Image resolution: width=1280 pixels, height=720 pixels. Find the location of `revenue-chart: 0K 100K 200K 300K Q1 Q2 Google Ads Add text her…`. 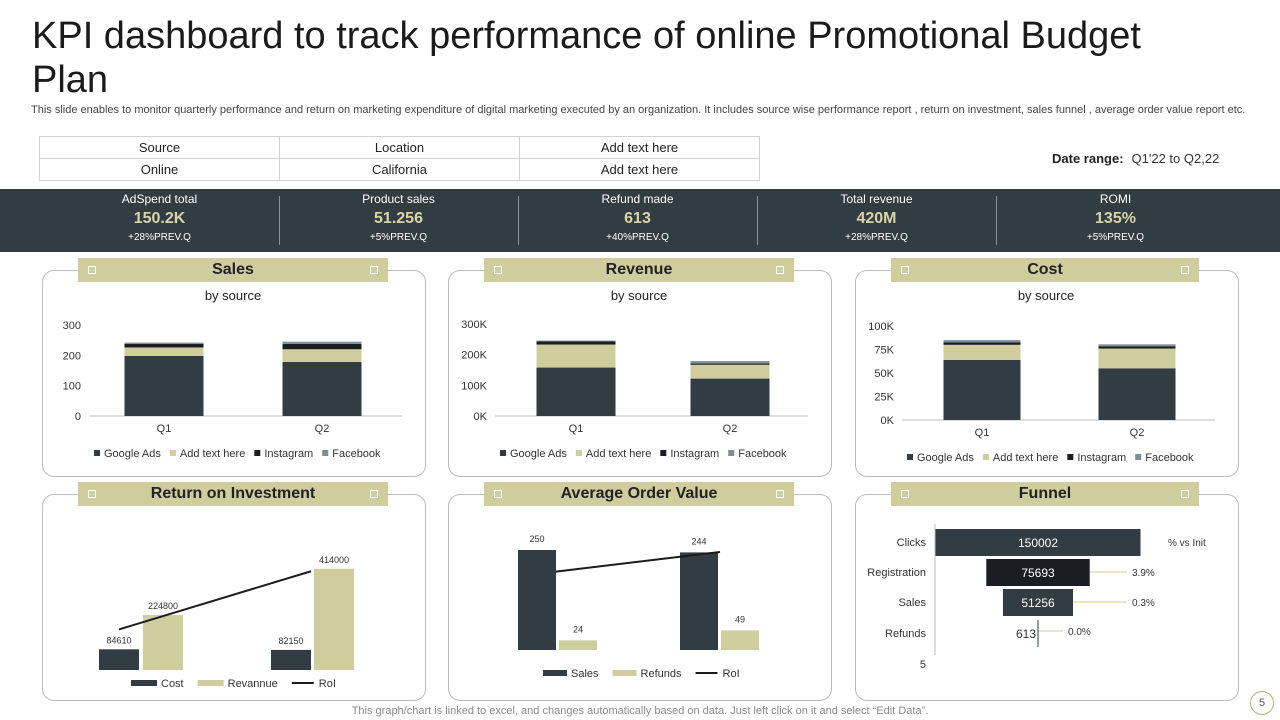

revenue-chart: 0K 100K 200K 300K Q1 Q2 Google Ads Add text her… is located at coordinates (634, 389).